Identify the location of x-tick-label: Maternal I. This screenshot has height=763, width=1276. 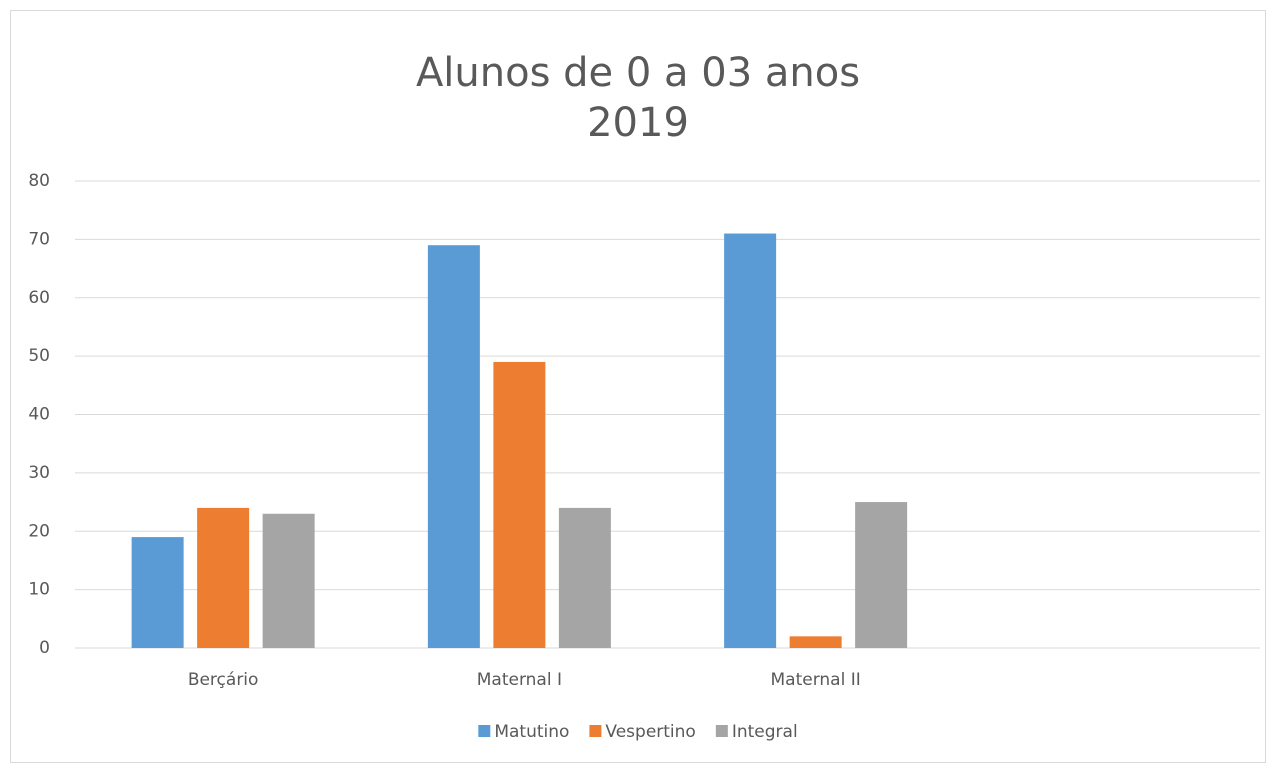
(519, 680).